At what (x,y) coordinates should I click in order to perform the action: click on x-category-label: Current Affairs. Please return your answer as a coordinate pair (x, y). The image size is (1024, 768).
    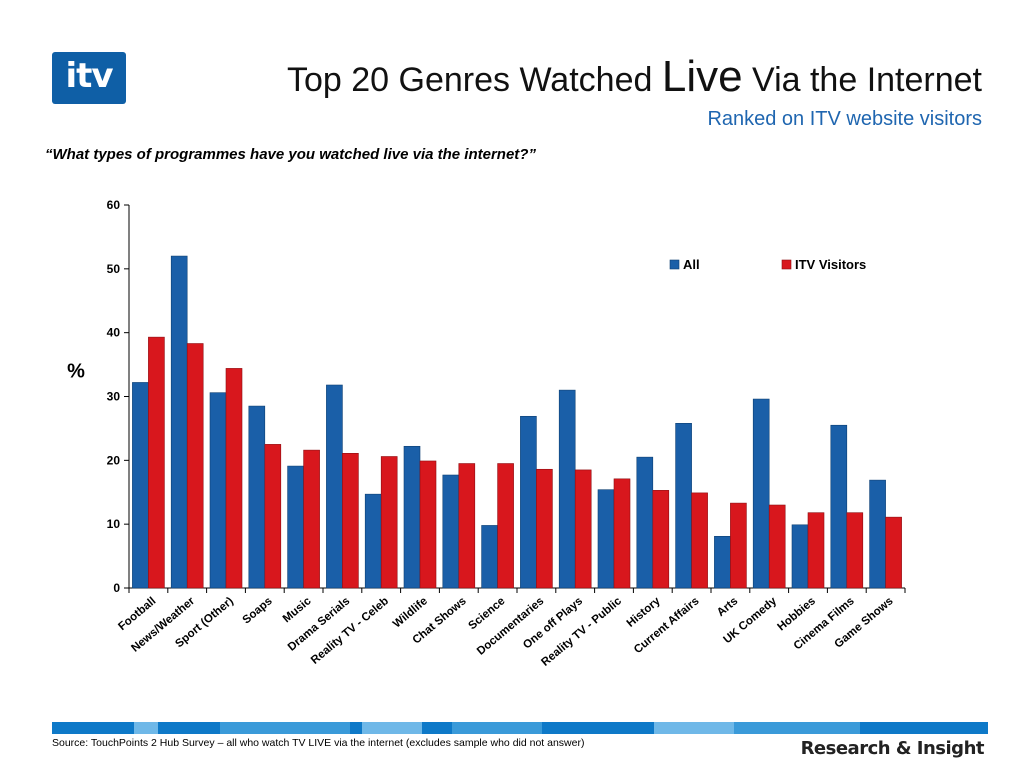
    Looking at the image, I should click on (667, 625).